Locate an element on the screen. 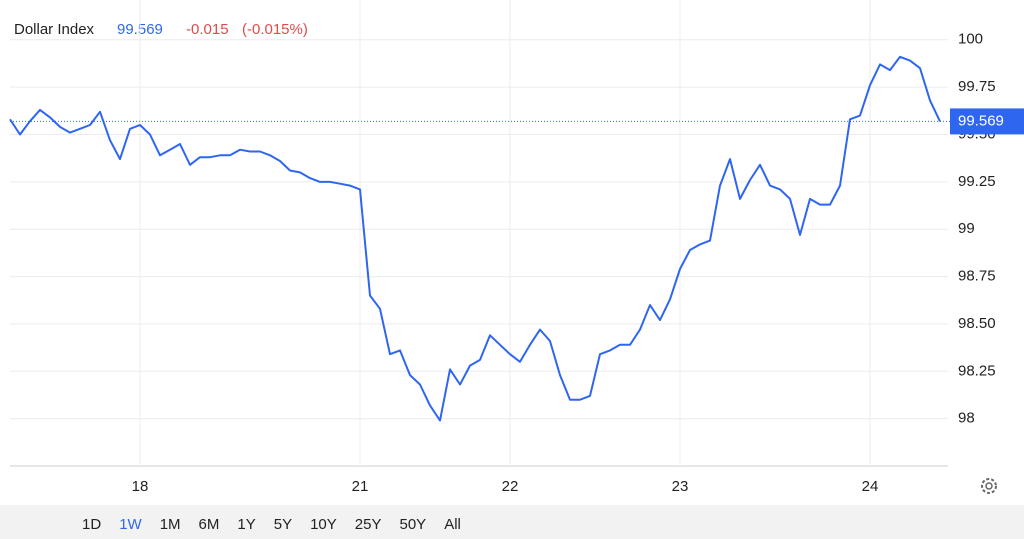 The image size is (1024, 539). last-price-box is located at coordinates (987, 121).